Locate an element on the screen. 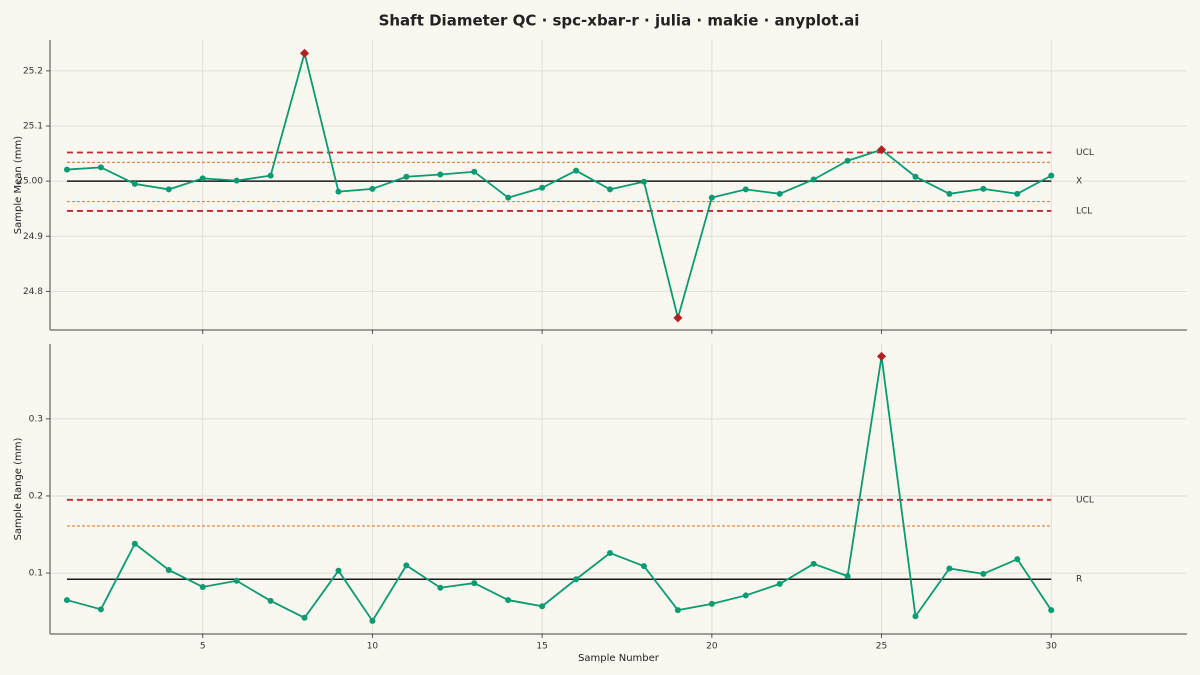  y-axis-label: Sample Range (mm) is located at coordinates (18, 488).